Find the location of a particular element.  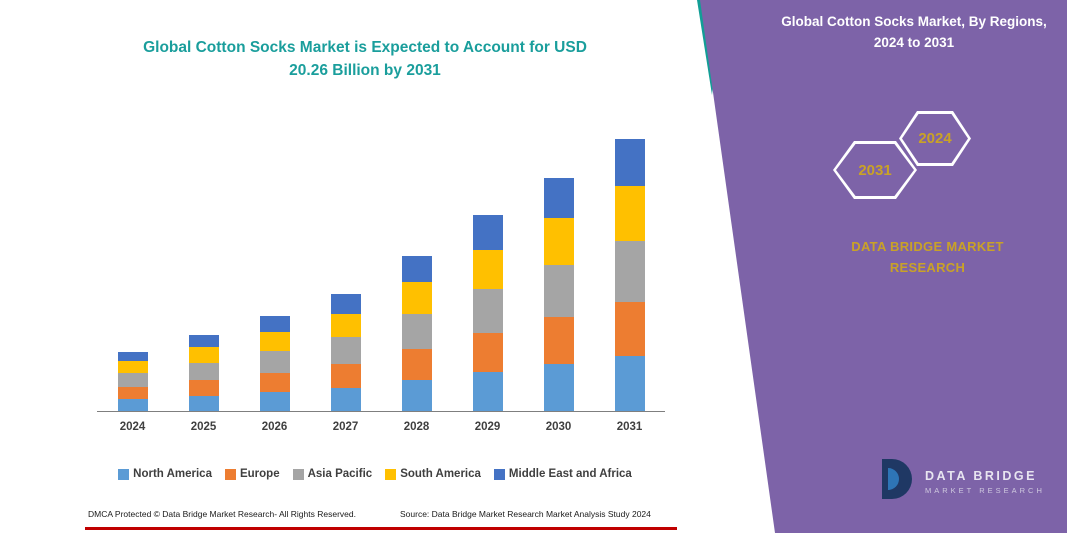

bar-2024-segment-asia-pacific is located at coordinates (132, 380).